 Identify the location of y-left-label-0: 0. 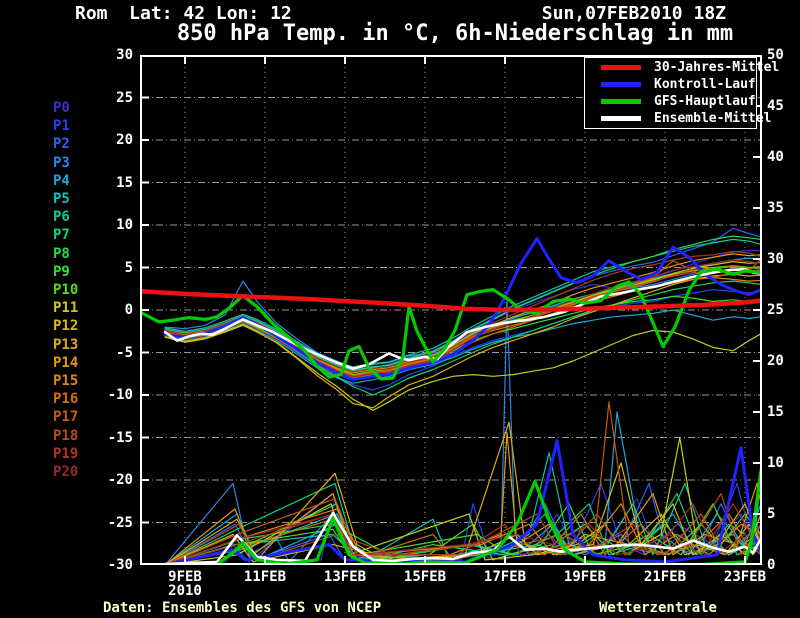
(128, 310).